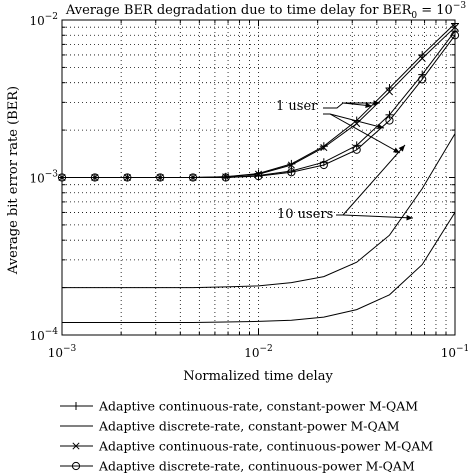  What do you see at coordinates (333, 105) in the screenshot?
I see `annotation-leader` at bounding box center [333, 105].